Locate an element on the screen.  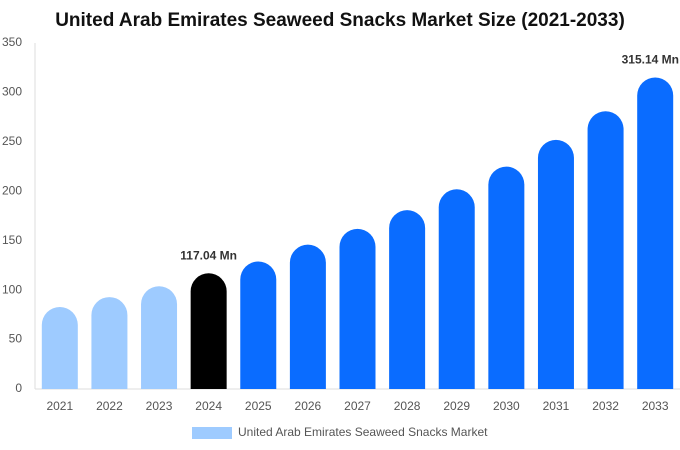
x-tick-label: 2023 is located at coordinates (159, 406).